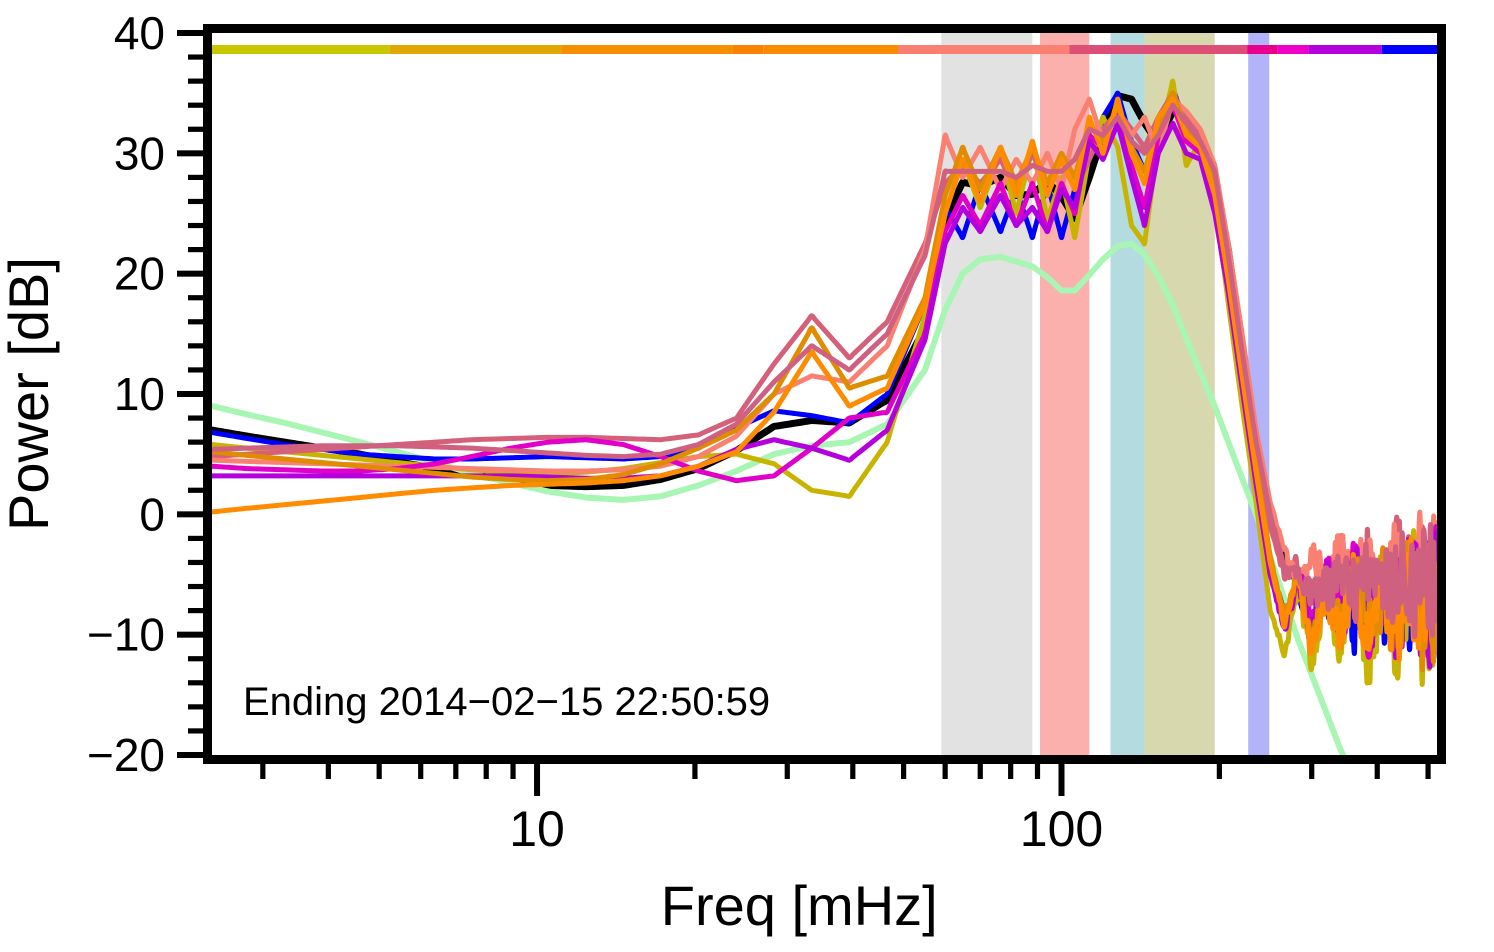  I want to click on band-gray, so click(987, 394).